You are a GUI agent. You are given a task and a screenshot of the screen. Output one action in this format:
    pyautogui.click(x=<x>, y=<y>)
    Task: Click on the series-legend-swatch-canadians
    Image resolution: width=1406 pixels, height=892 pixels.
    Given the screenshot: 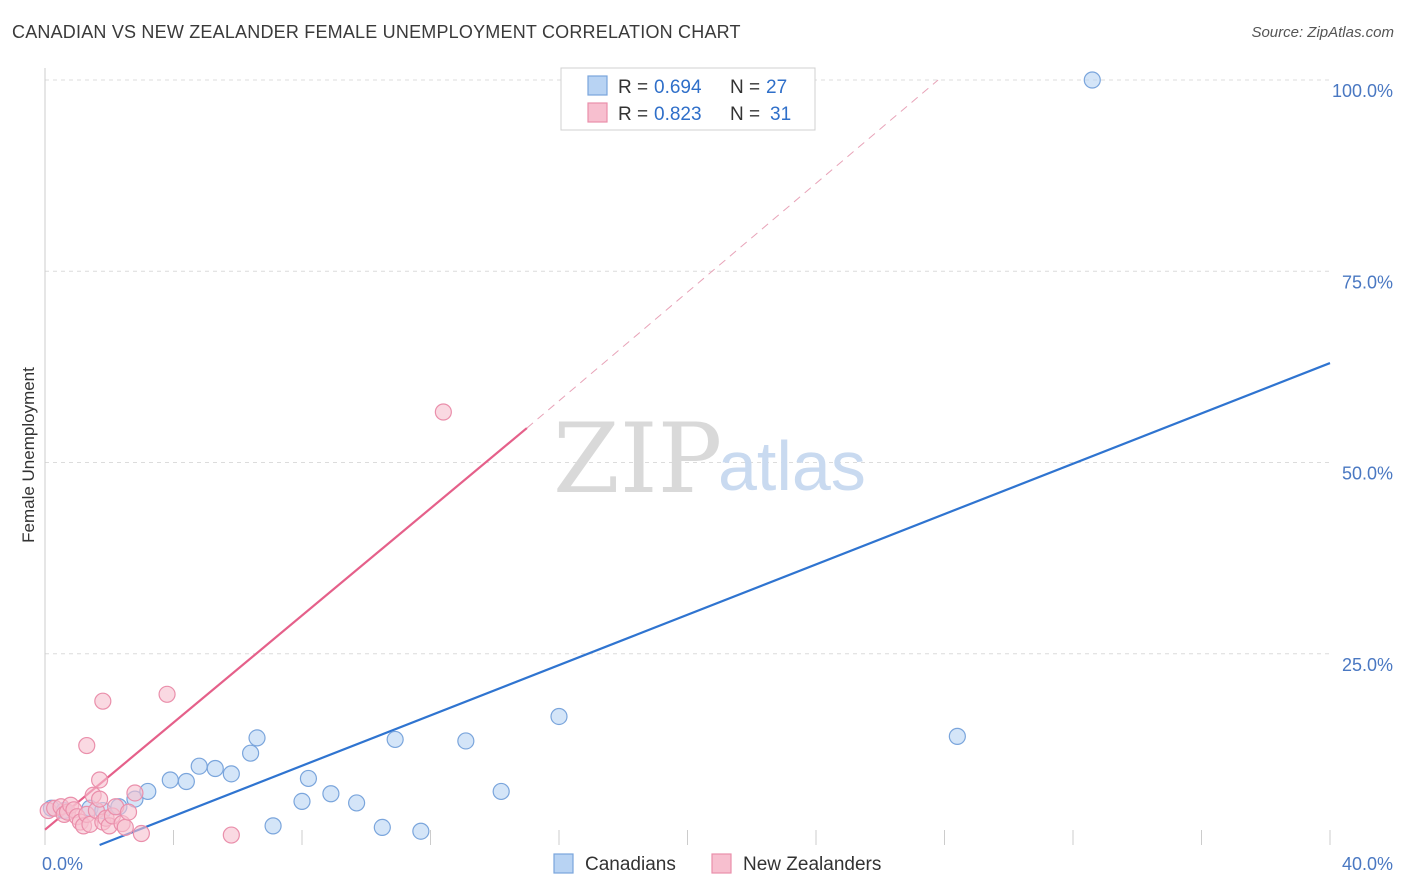 What is the action you would take?
    pyautogui.click(x=563, y=863)
    